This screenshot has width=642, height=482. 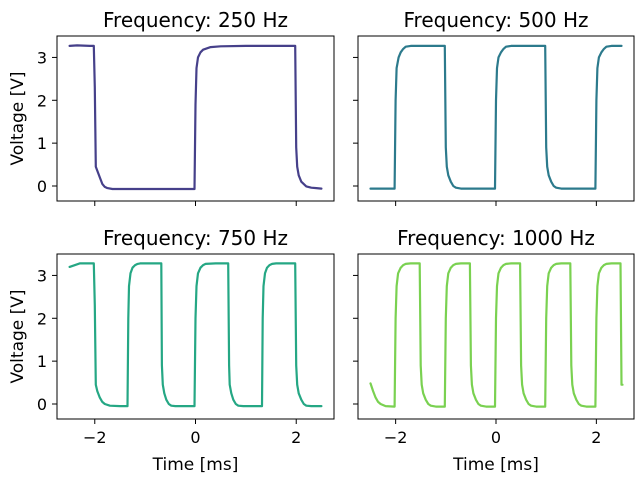 I want to click on y-tick-label-0-3: 3, so click(x=42, y=57).